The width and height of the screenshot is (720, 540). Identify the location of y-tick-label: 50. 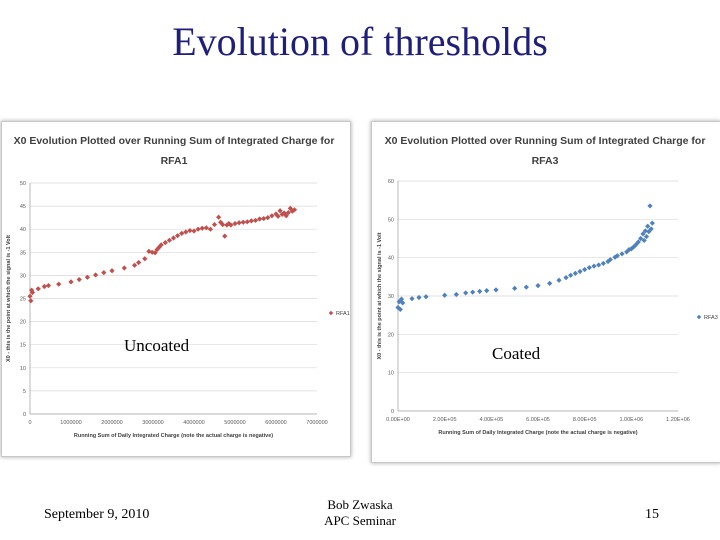
(23, 184).